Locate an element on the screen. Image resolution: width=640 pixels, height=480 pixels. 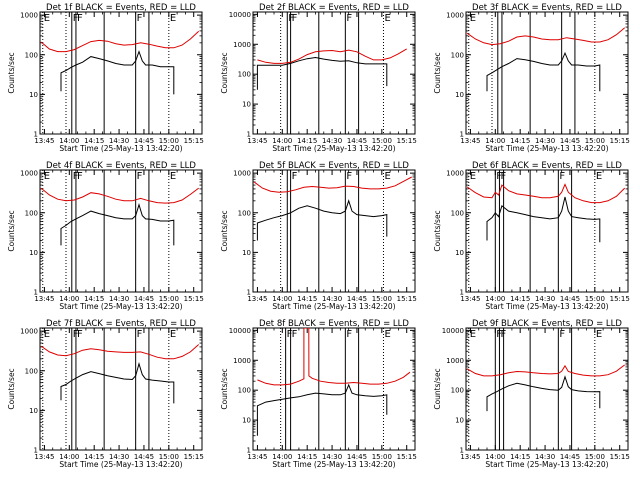
panel-title: Det 9f BLACK = Events, RED = LLD is located at coordinates (547, 324).